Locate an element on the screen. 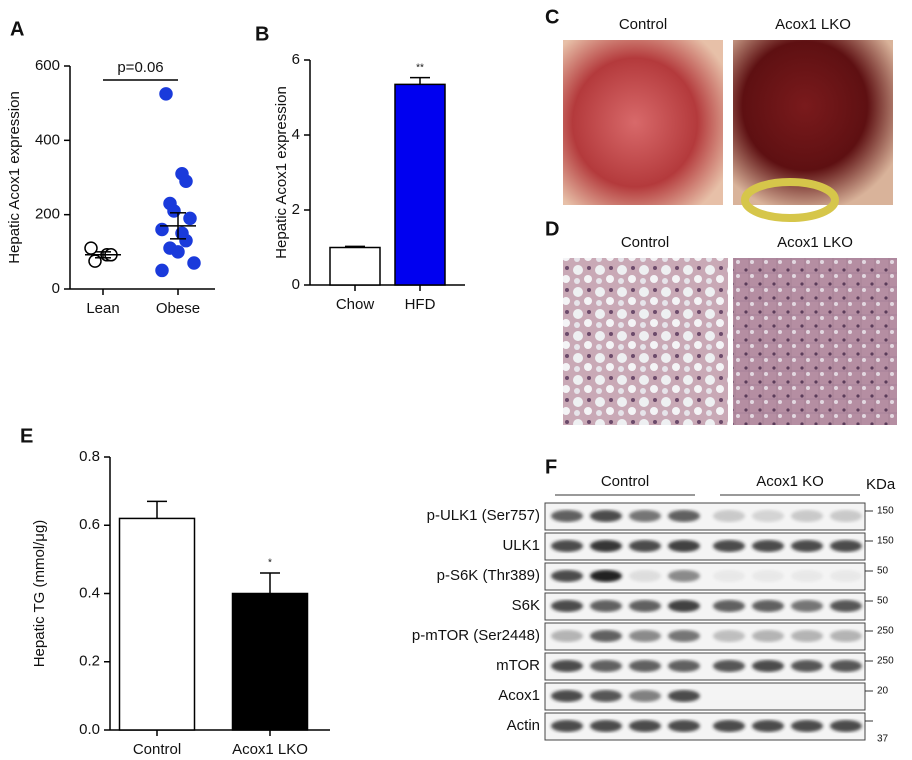 This screenshot has height=760, width=912. row-label: p-S6K (Thr389) is located at coordinates (488, 575).